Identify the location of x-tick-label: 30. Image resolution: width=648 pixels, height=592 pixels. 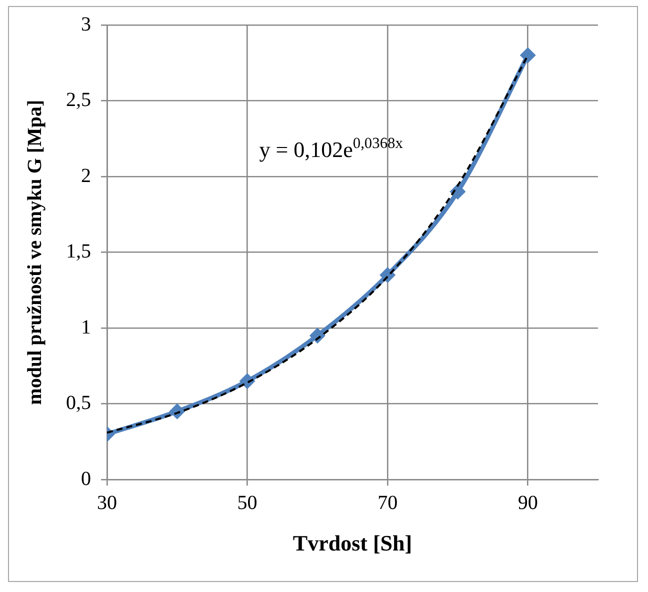
(107, 503).